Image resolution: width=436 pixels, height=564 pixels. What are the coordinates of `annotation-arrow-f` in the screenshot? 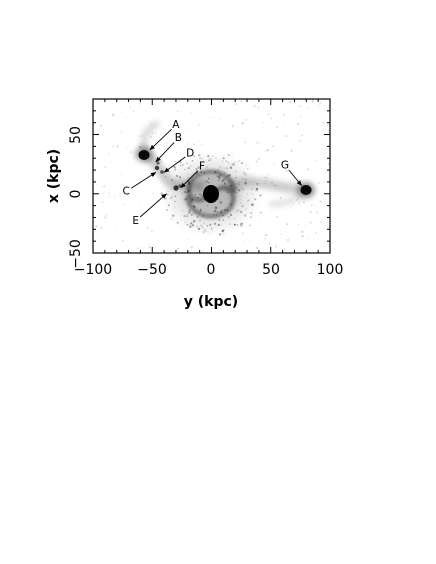 It's located at (189, 179).